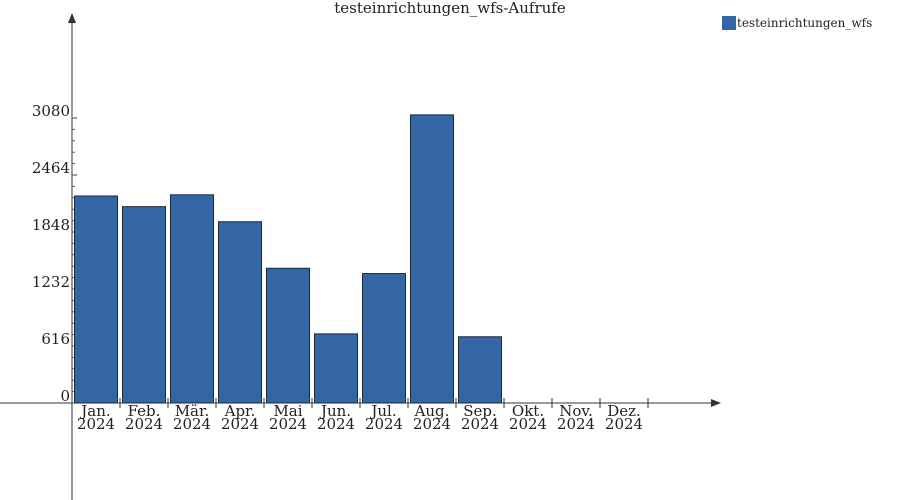 This screenshot has width=900, height=500. Describe the element at coordinates (729, 23) in the screenshot. I see `legend-swatch` at that location.